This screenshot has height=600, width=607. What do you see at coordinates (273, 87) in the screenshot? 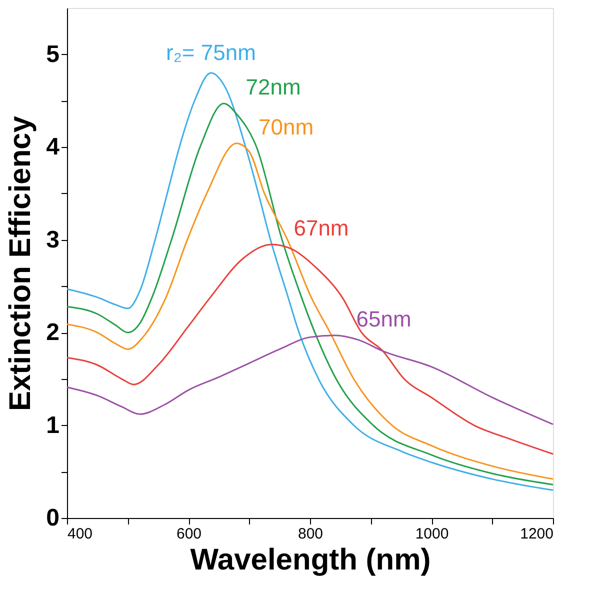
I see `series-label: 72nm` at bounding box center [273, 87].